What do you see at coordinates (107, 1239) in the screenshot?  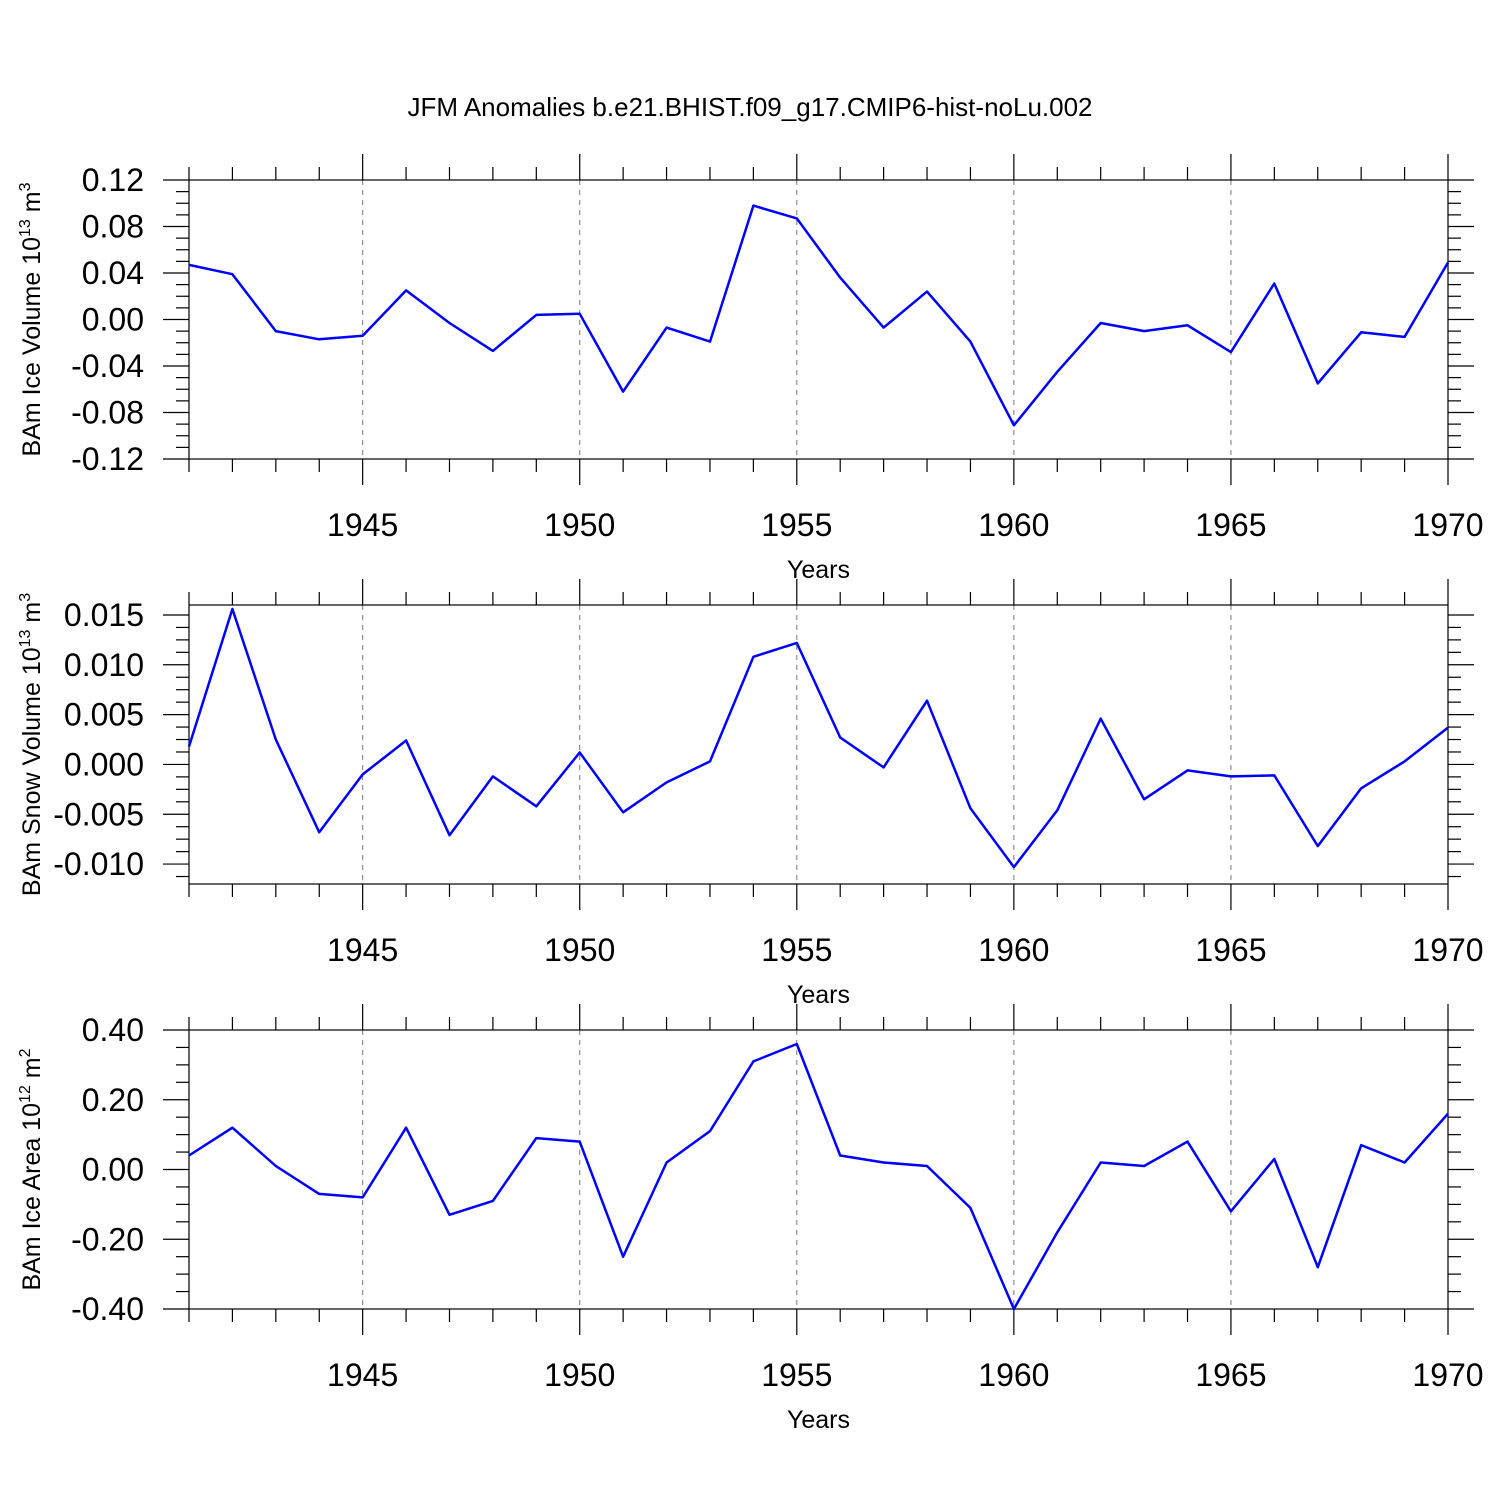 I see `y-tick-label: -0.20` at bounding box center [107, 1239].